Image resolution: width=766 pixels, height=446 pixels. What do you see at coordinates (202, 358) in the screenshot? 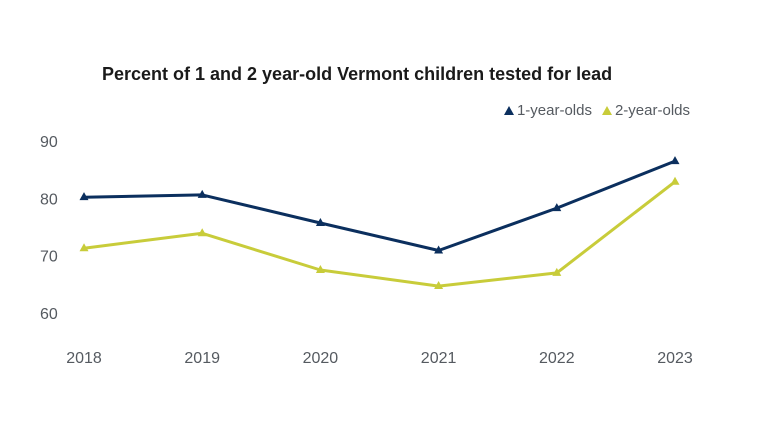
I see `x-tick-label-2019: 2019` at bounding box center [202, 358].